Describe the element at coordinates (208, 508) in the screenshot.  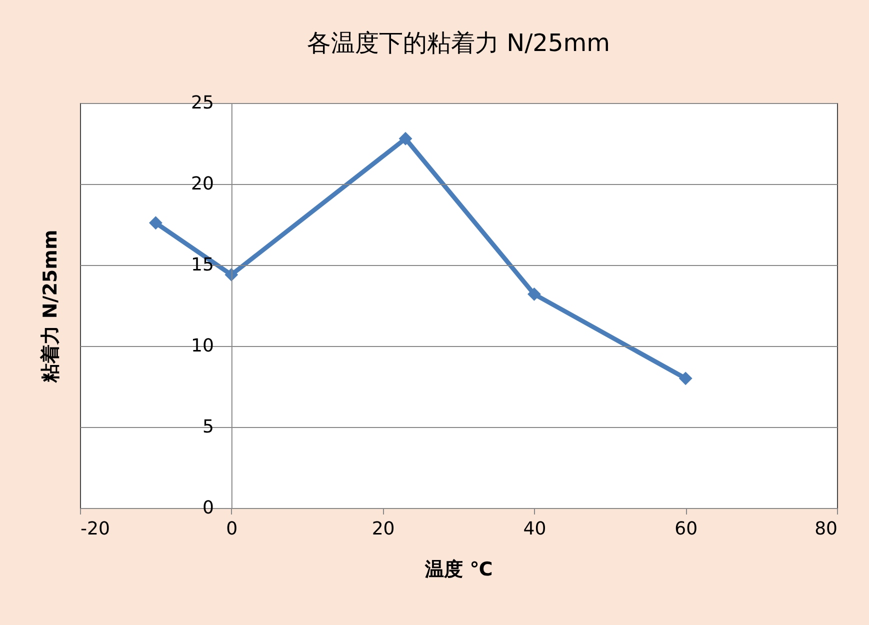
I see `y-tick-label: 0` at that location.